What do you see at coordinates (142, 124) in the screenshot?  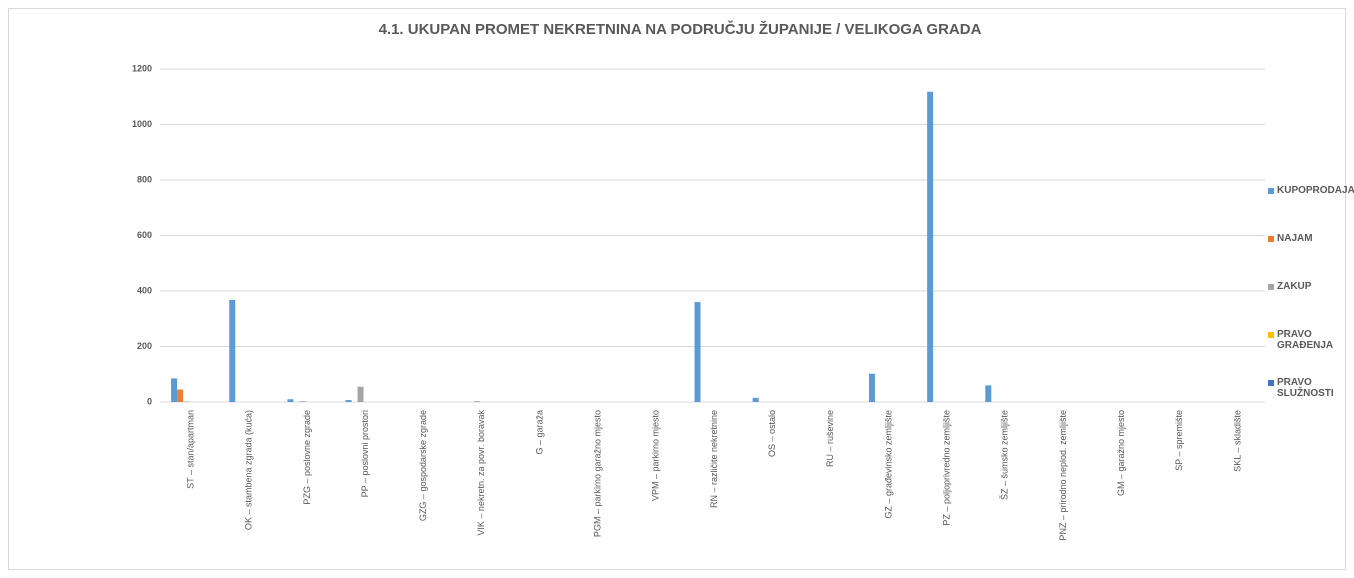 I see `y-tick-label: 1000` at bounding box center [142, 124].